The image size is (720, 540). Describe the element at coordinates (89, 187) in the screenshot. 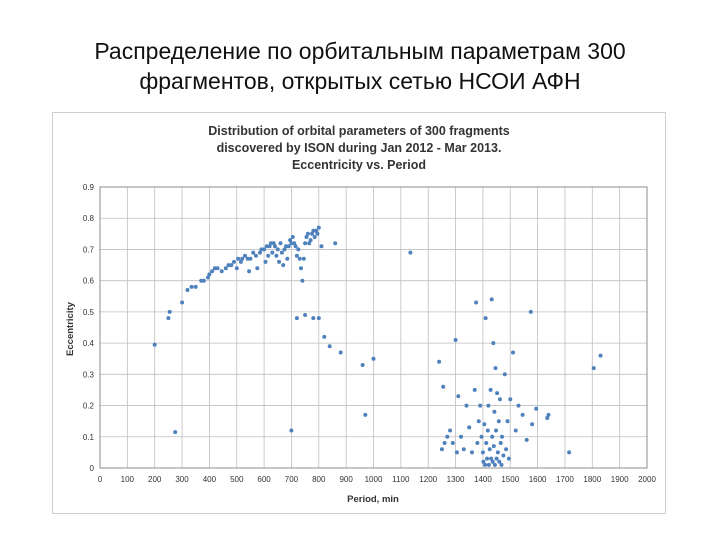

I see `y-tick-label: 0.9` at that location.